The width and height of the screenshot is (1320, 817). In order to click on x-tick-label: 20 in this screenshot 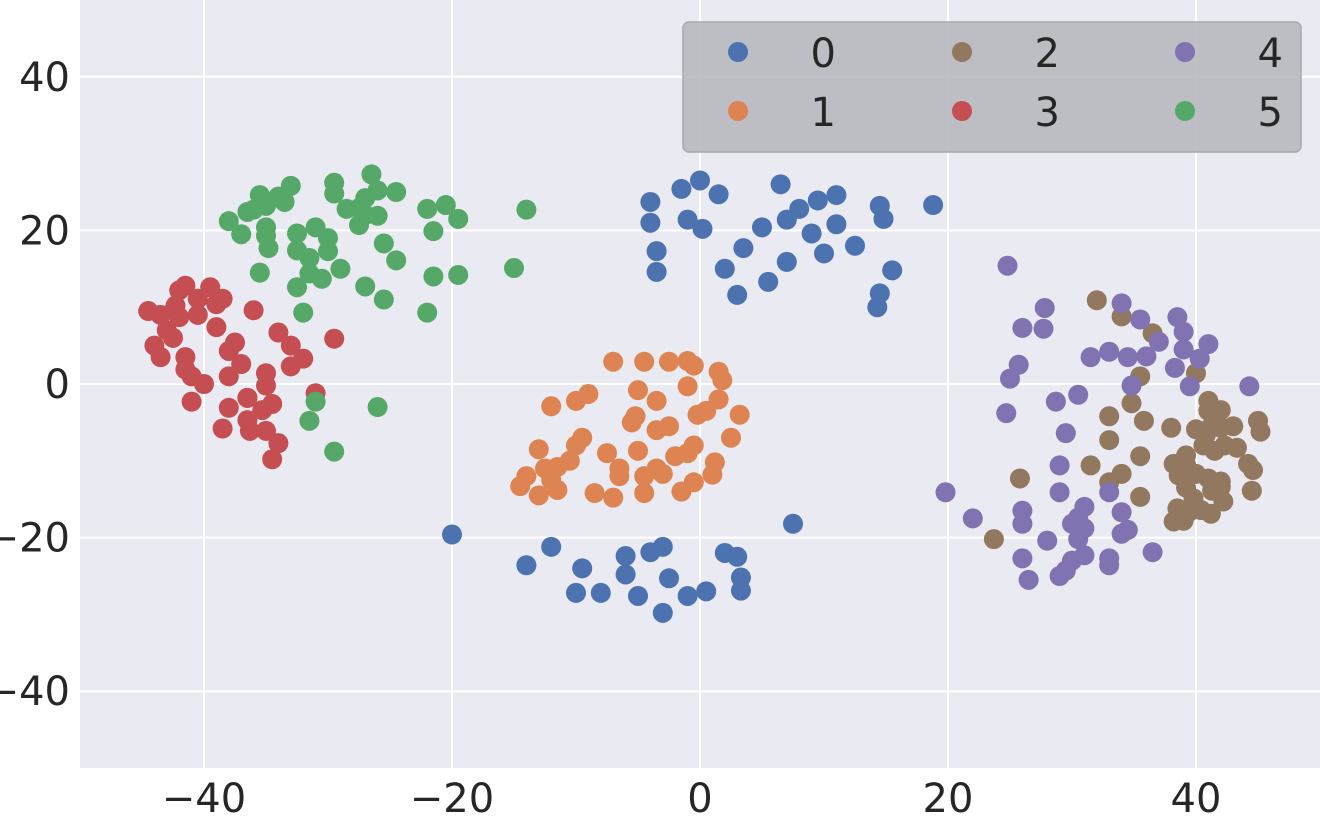, I will do `click(948, 796)`.